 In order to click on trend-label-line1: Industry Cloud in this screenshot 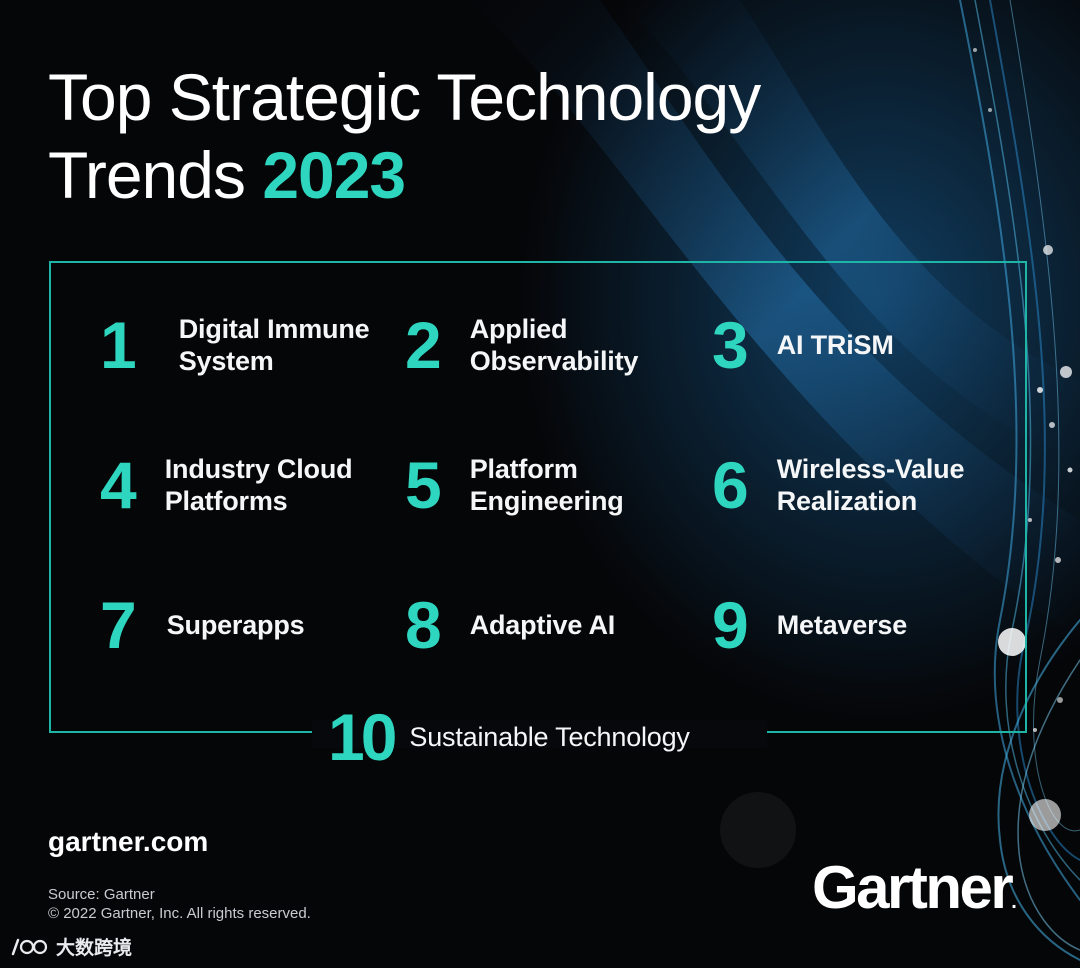, I will do `click(258, 469)`.